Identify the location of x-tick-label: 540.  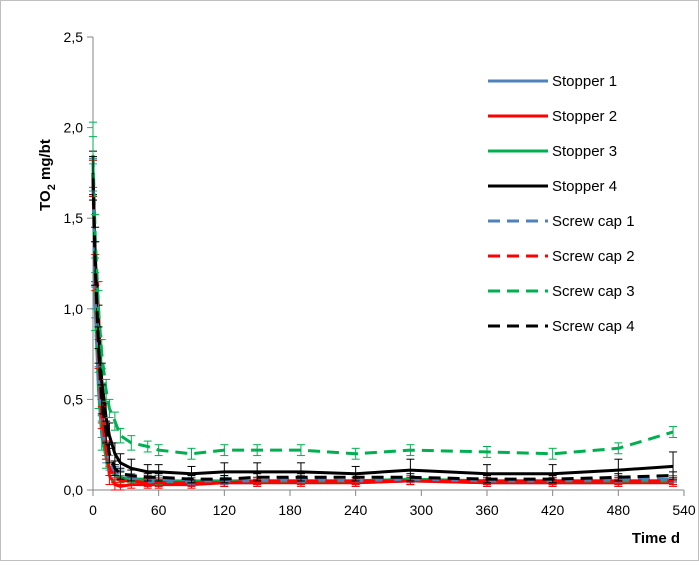
(684, 510).